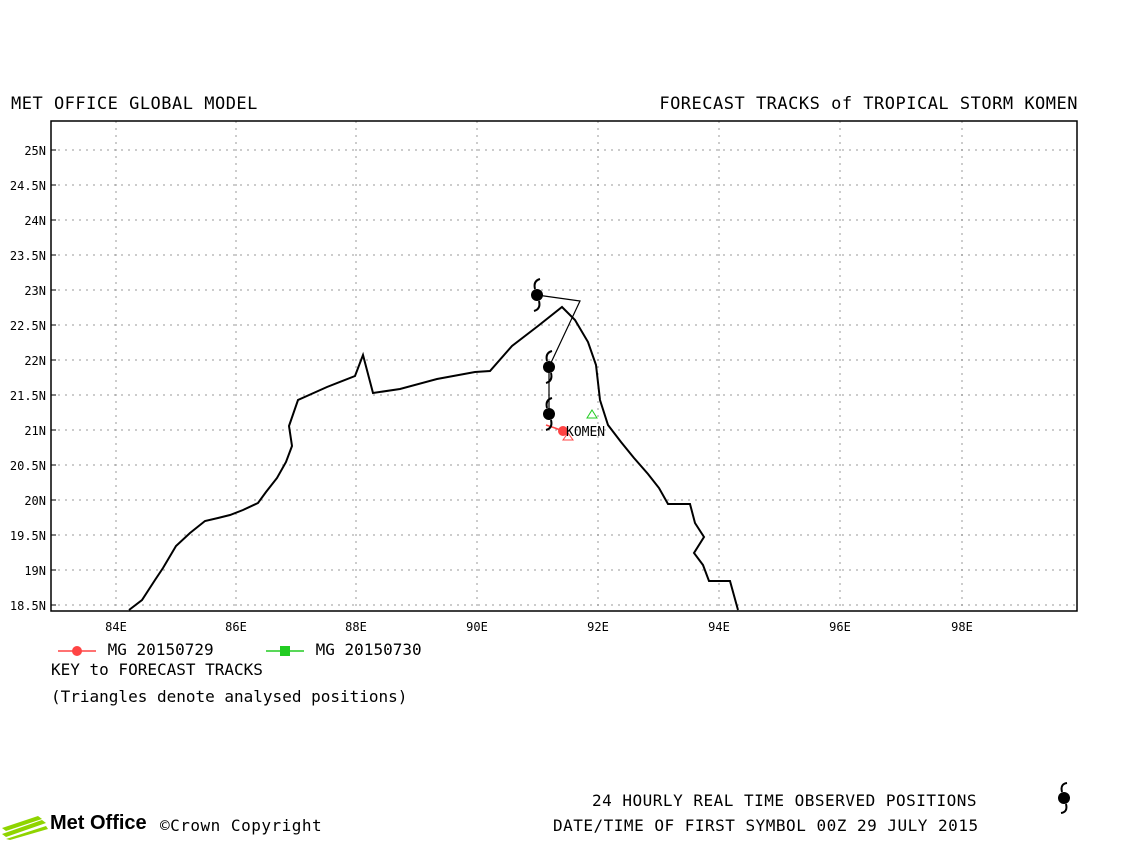 This screenshot has width=1130, height=844. Describe the element at coordinates (236, 627) in the screenshot. I see `longitude-tick-label: 86E` at that location.